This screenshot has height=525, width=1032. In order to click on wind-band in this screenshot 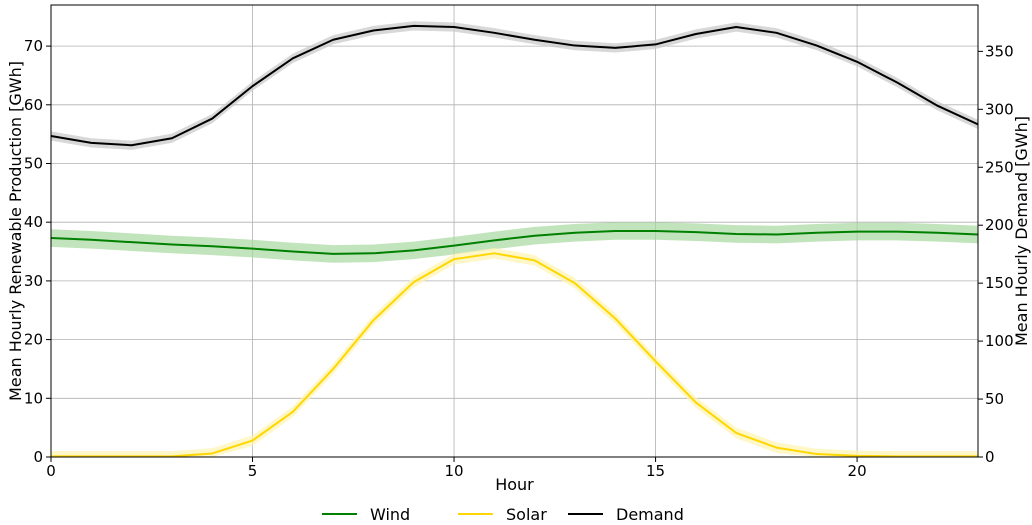, I will do `click(514, 242)`.